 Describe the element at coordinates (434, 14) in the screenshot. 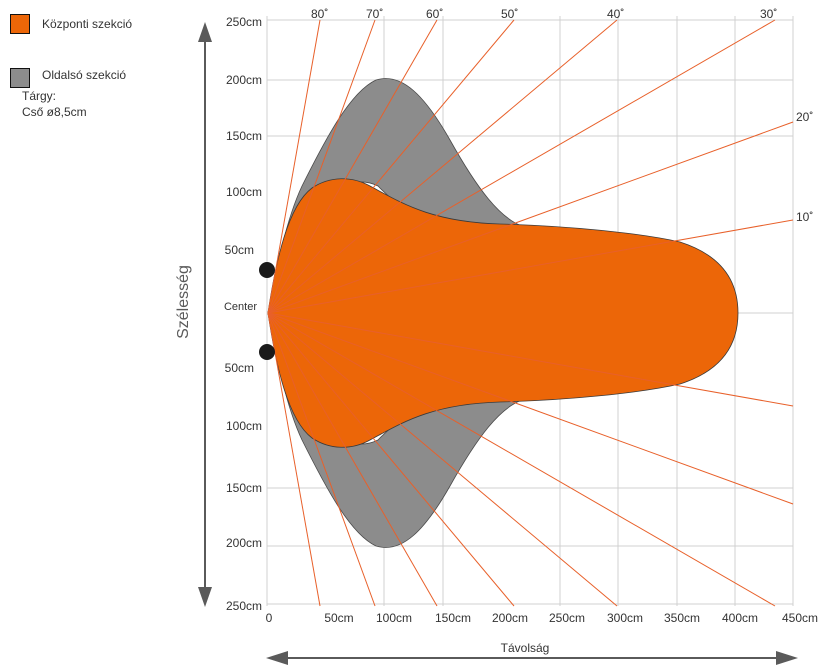

I see `angle-label-60: 60˚` at that location.